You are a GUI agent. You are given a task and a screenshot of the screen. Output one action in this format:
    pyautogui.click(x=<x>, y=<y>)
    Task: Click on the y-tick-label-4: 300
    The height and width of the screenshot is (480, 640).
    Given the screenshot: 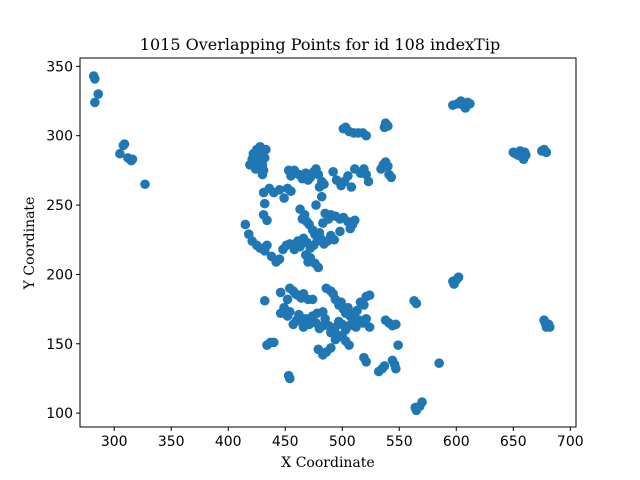 What is the action you would take?
    pyautogui.click(x=59, y=137)
    